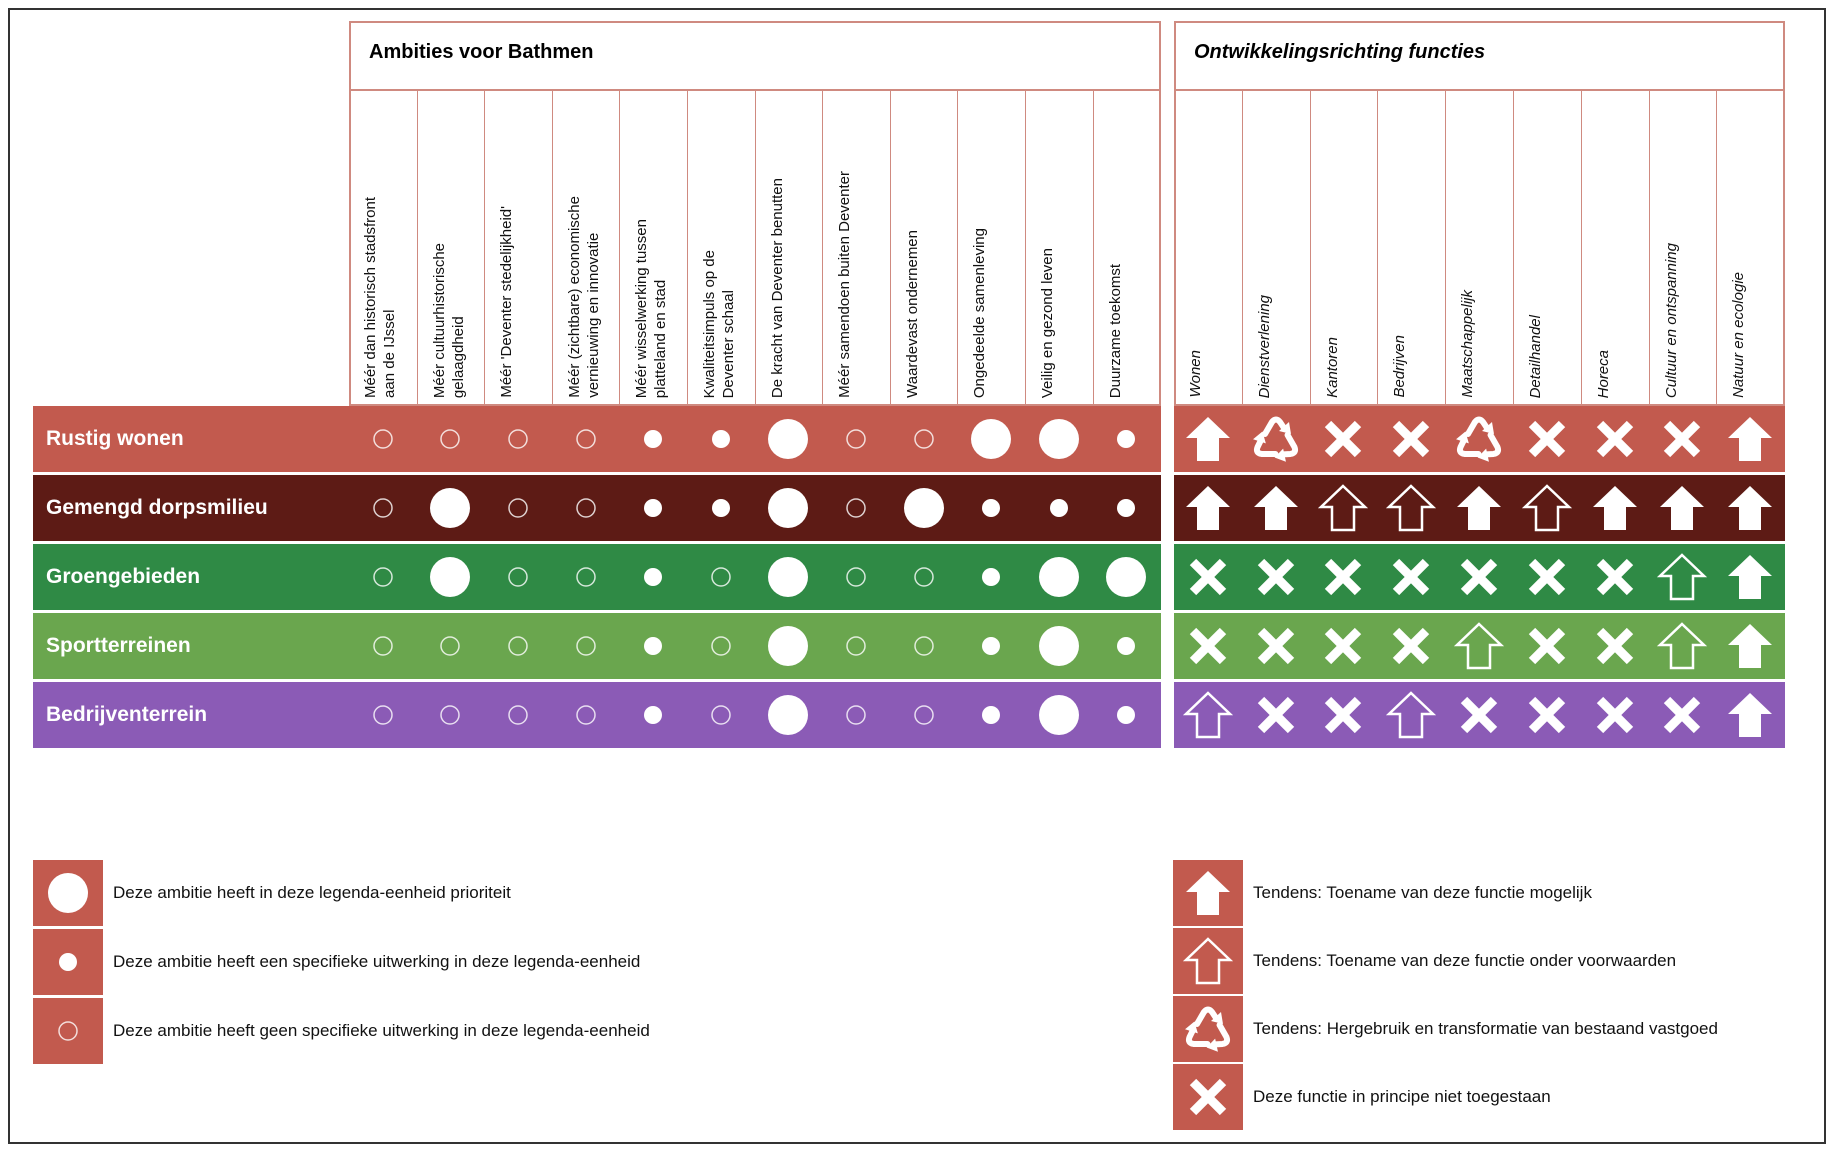 The image size is (1834, 1150). I want to click on ambition-column: Kwaliteitsimpuls op de Deventer schaal, so click(721, 247).